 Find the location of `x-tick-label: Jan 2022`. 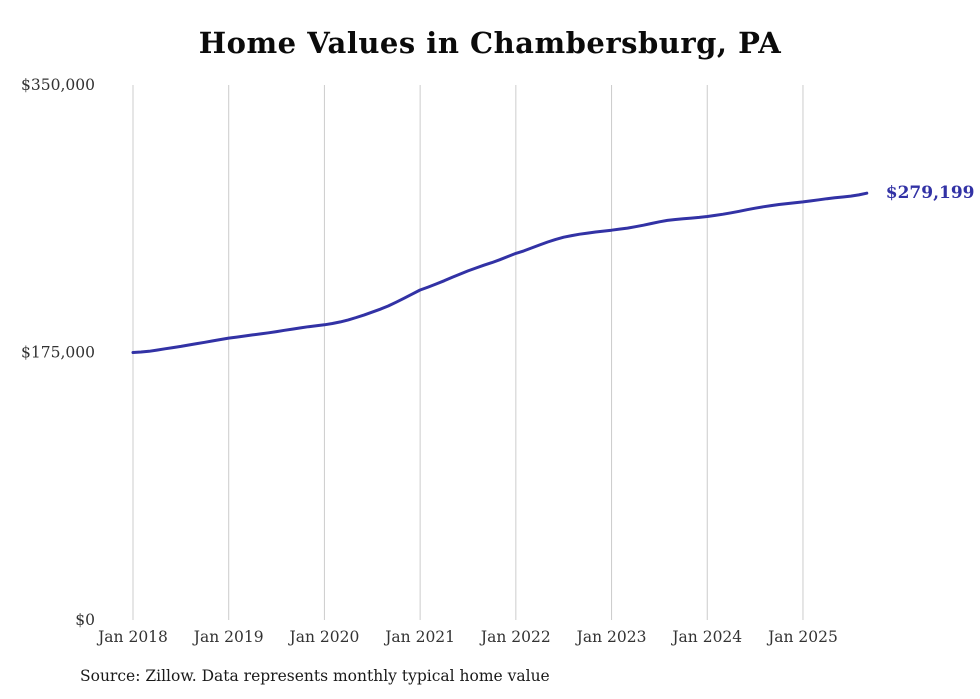

x-tick-label: Jan 2022 is located at coordinates (515, 637).